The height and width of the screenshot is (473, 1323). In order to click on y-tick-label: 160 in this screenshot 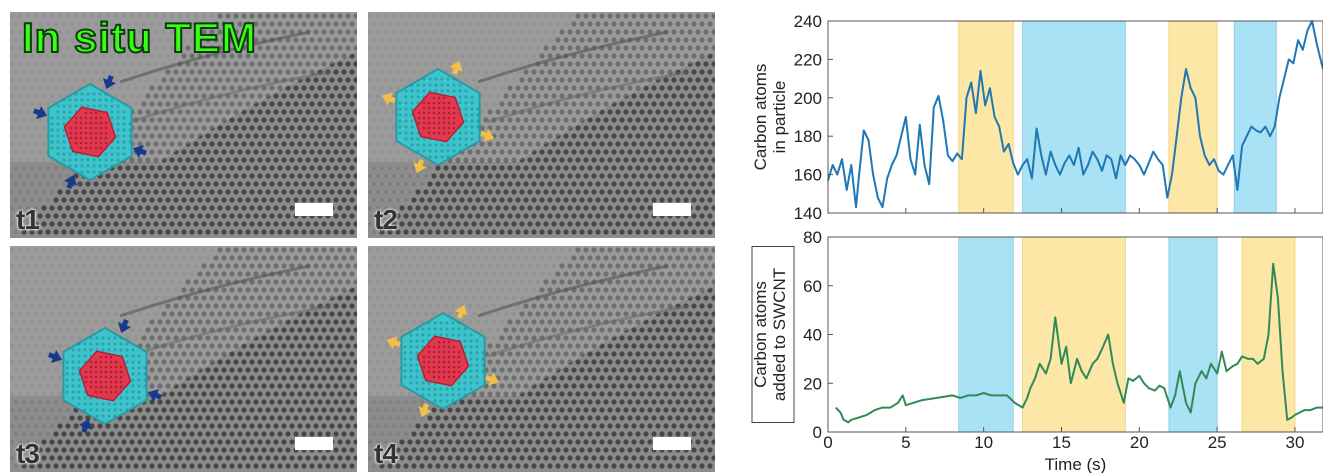, I will do `click(808, 175)`.